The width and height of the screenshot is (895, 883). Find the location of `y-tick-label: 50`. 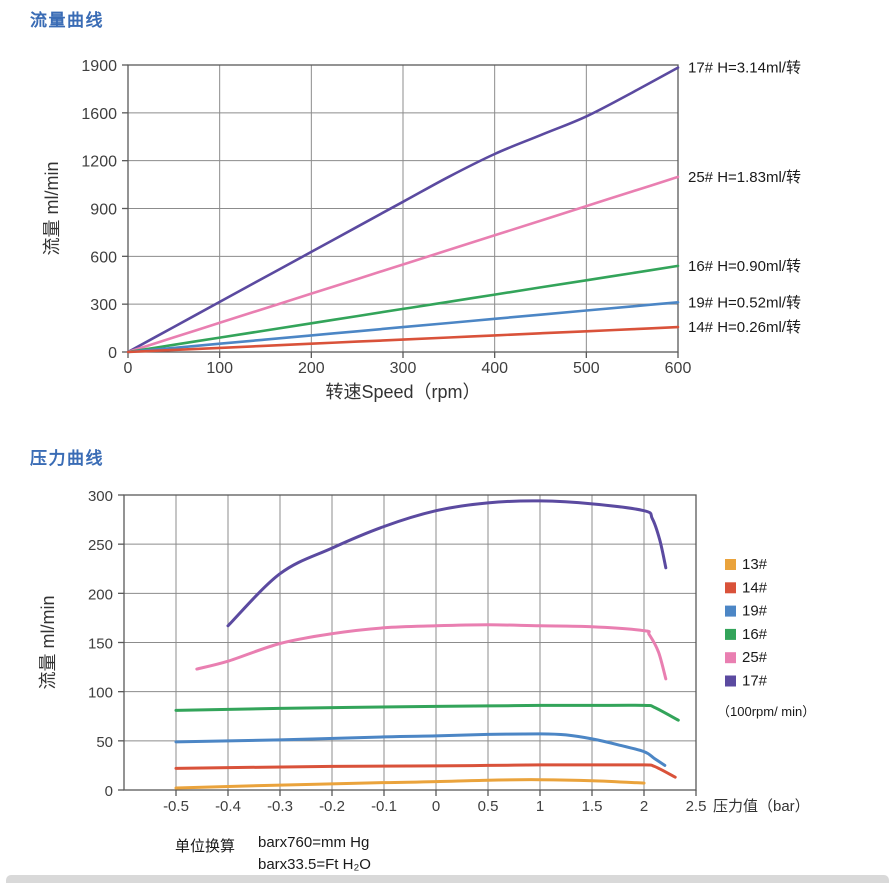

y-tick-label: 50 is located at coordinates (104, 742).